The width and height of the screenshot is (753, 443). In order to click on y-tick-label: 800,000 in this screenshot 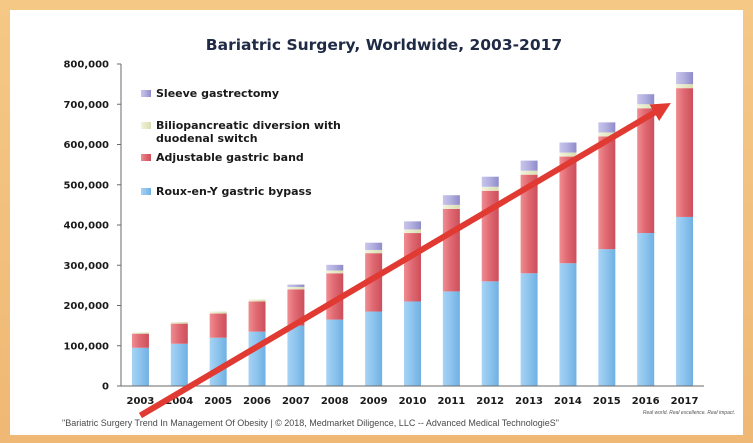, I will do `click(86, 65)`.